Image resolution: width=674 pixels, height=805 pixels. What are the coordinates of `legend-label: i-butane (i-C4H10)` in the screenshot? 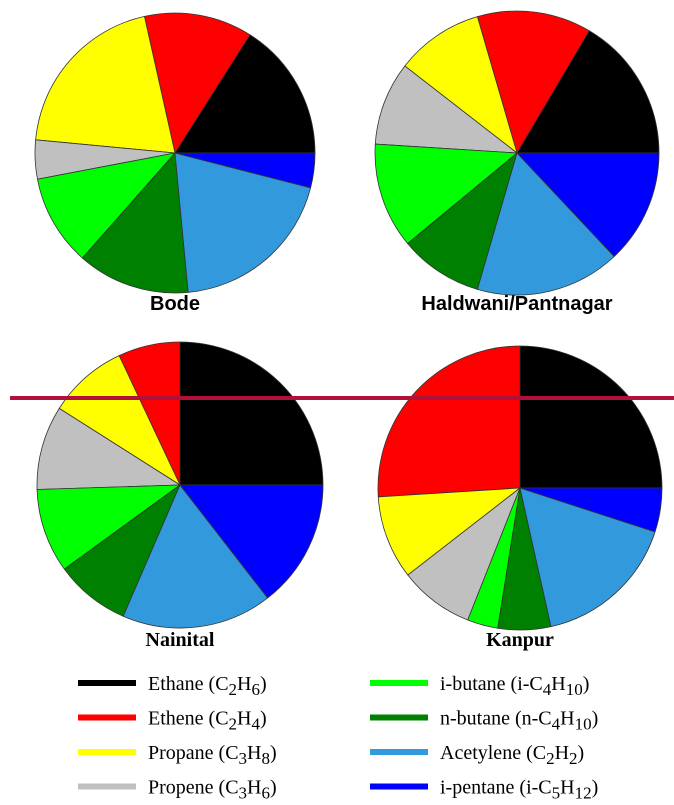 It's located at (514, 686).